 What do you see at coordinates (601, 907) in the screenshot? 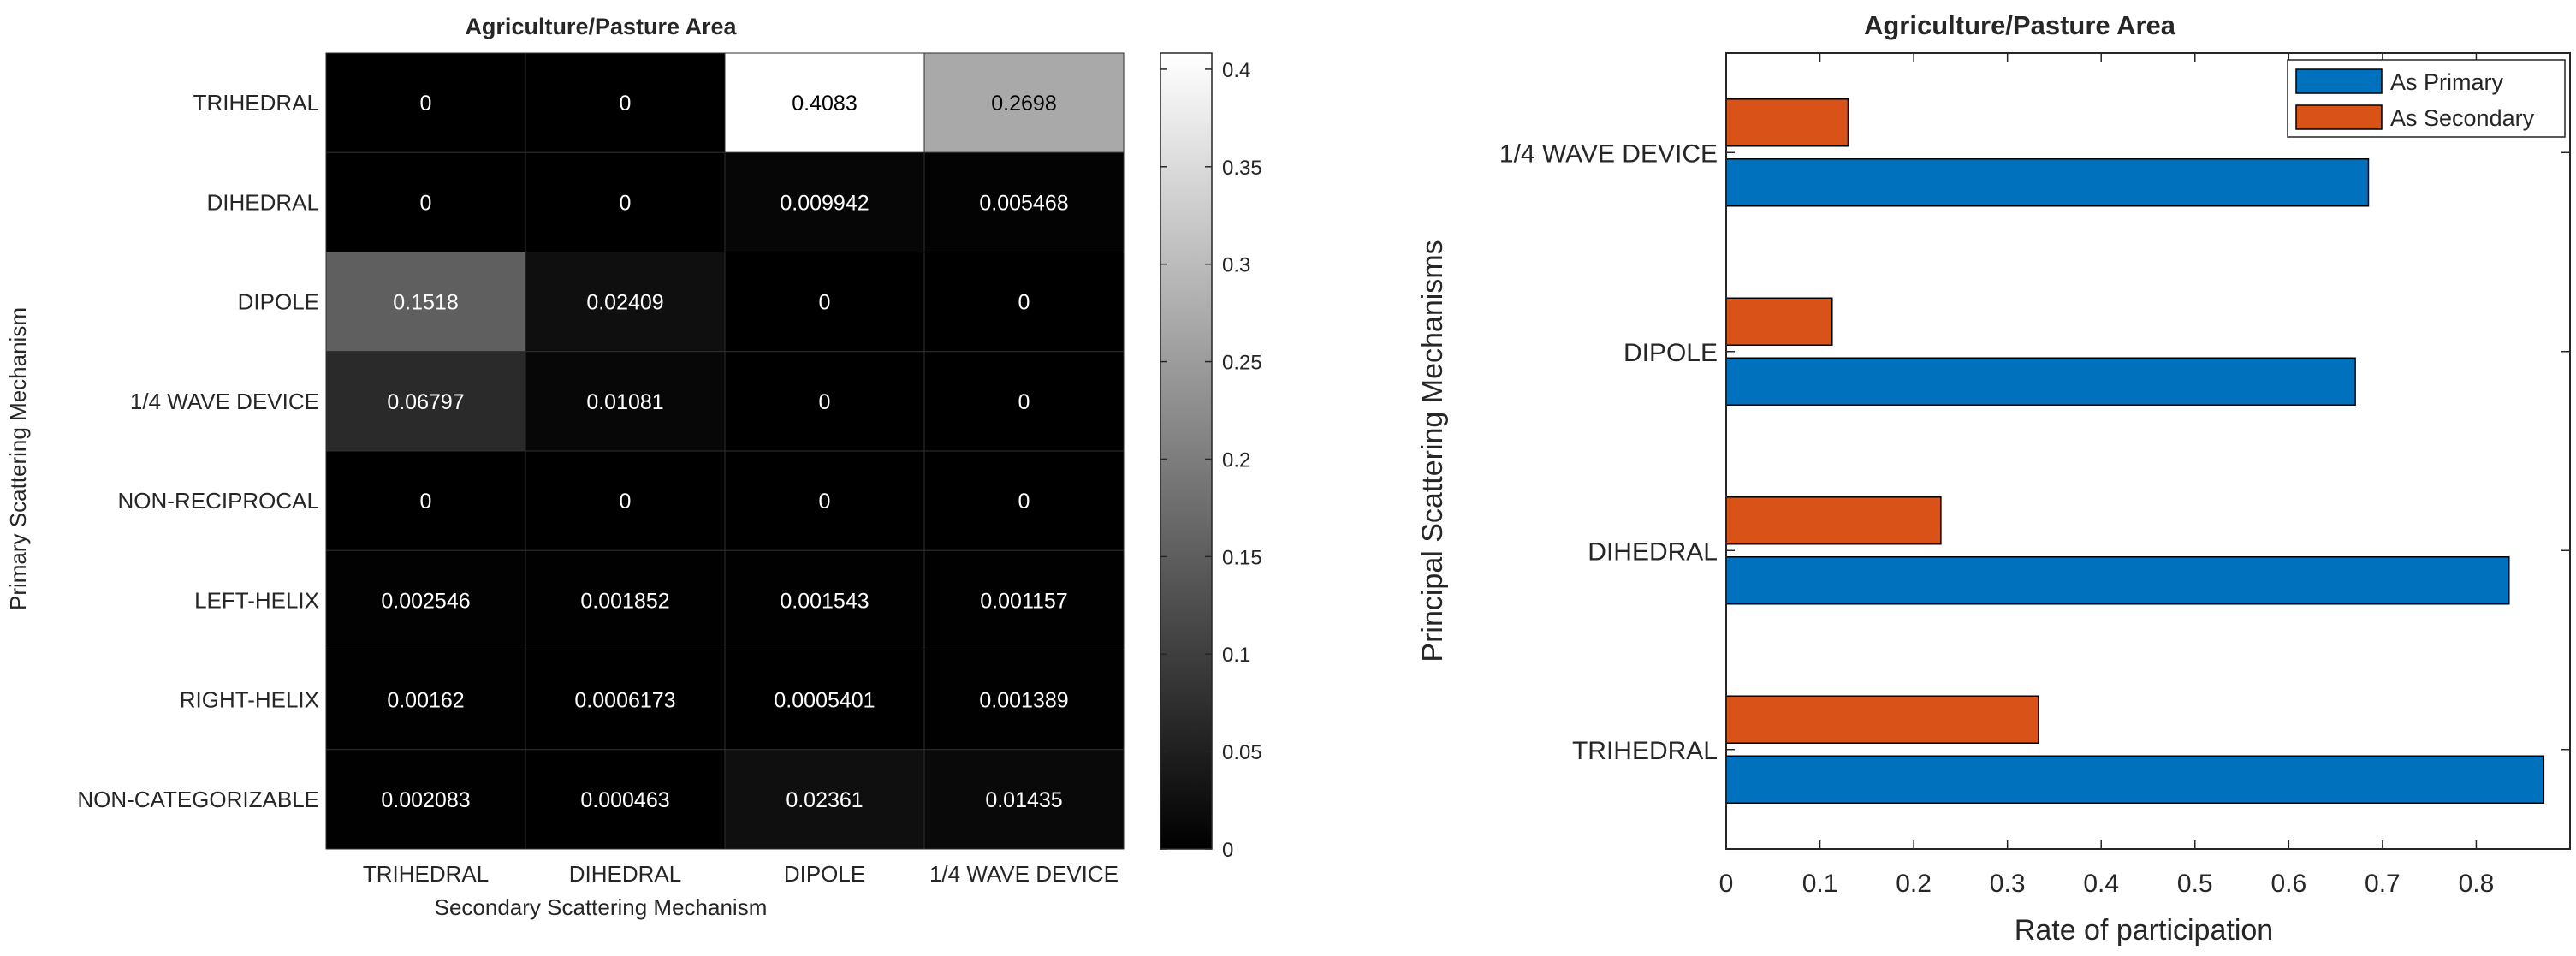
I see `heatmap-x-axis-label: Secondary Scattering Mechanism` at bounding box center [601, 907].